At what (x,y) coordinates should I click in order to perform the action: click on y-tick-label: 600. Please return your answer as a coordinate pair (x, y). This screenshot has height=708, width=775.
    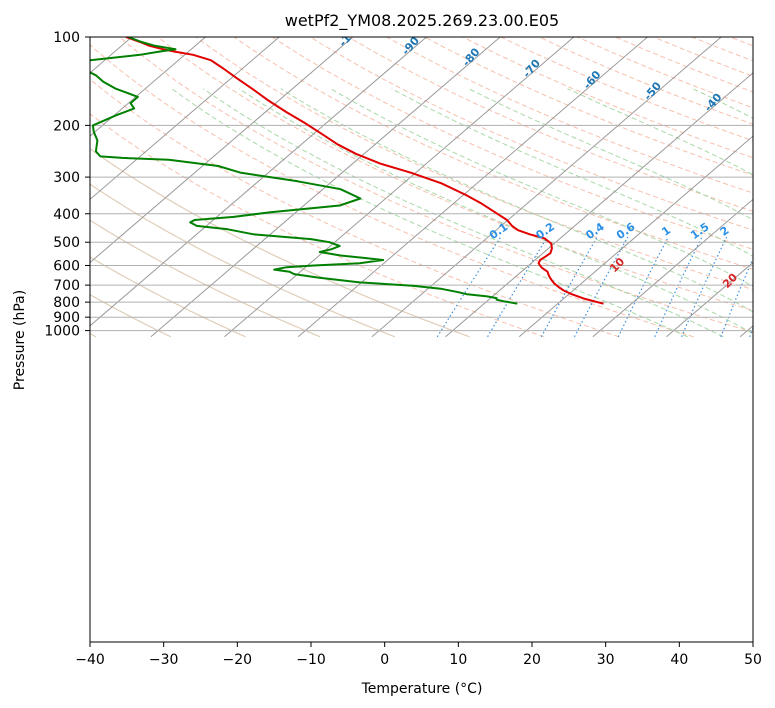
    Looking at the image, I should click on (66, 266).